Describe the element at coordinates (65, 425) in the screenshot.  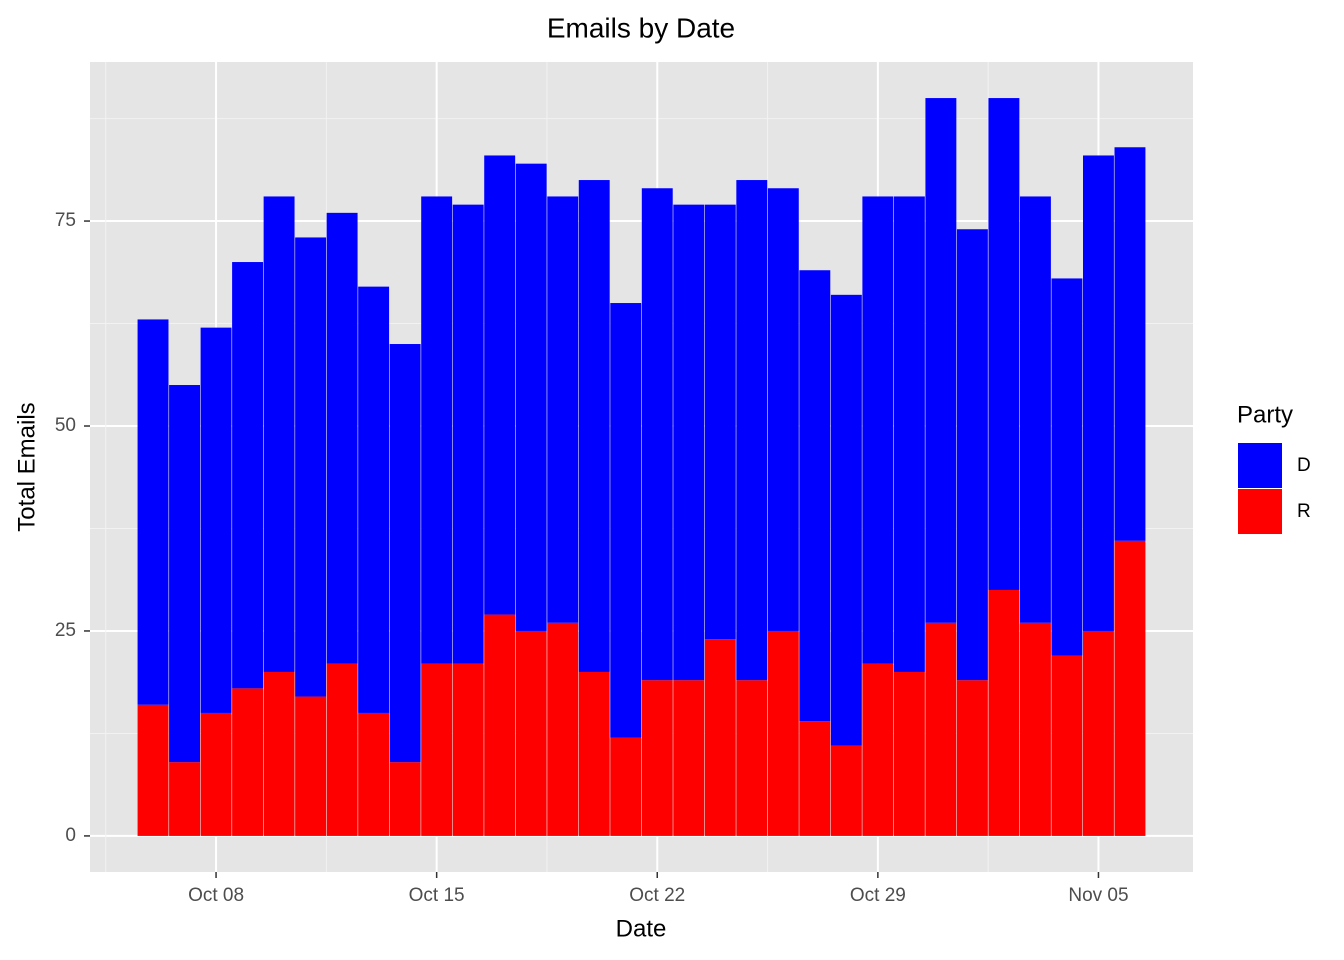
I see `y-tick-label: 50` at that location.